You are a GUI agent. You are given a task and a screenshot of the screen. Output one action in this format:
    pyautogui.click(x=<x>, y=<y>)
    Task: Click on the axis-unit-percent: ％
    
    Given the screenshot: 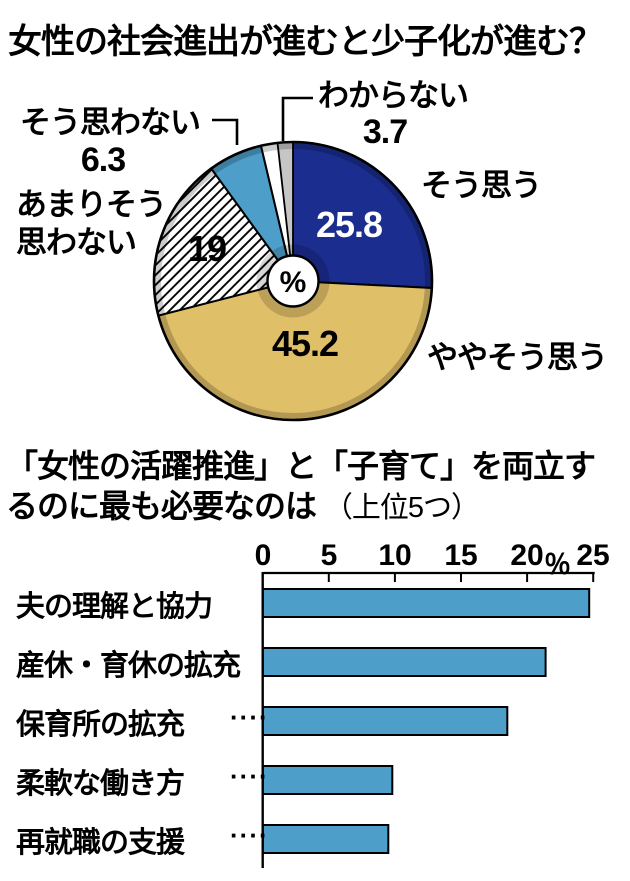 What is the action you would take?
    pyautogui.click(x=557, y=565)
    